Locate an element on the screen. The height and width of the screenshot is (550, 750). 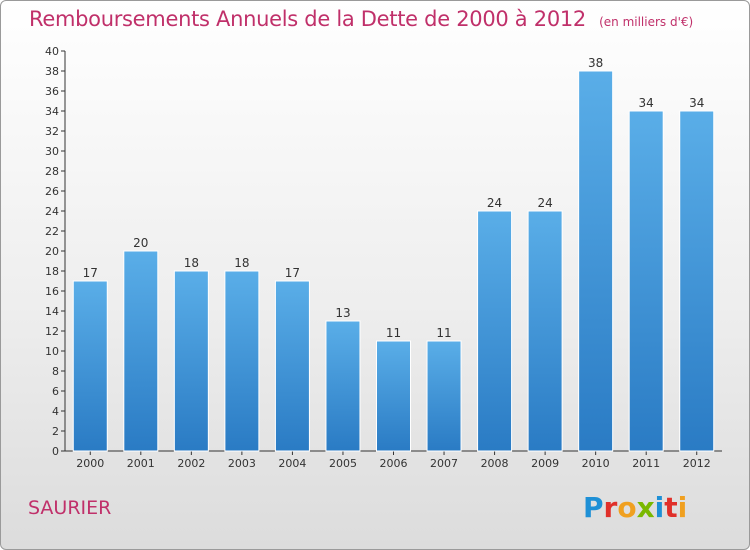
data-label-2001: 20 is located at coordinates (140, 243).